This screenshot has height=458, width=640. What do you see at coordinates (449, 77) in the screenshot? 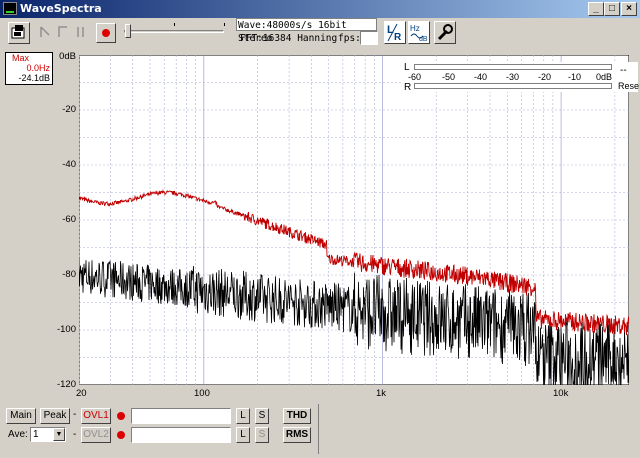
I see `level-scale-tick: -50` at bounding box center [449, 77].